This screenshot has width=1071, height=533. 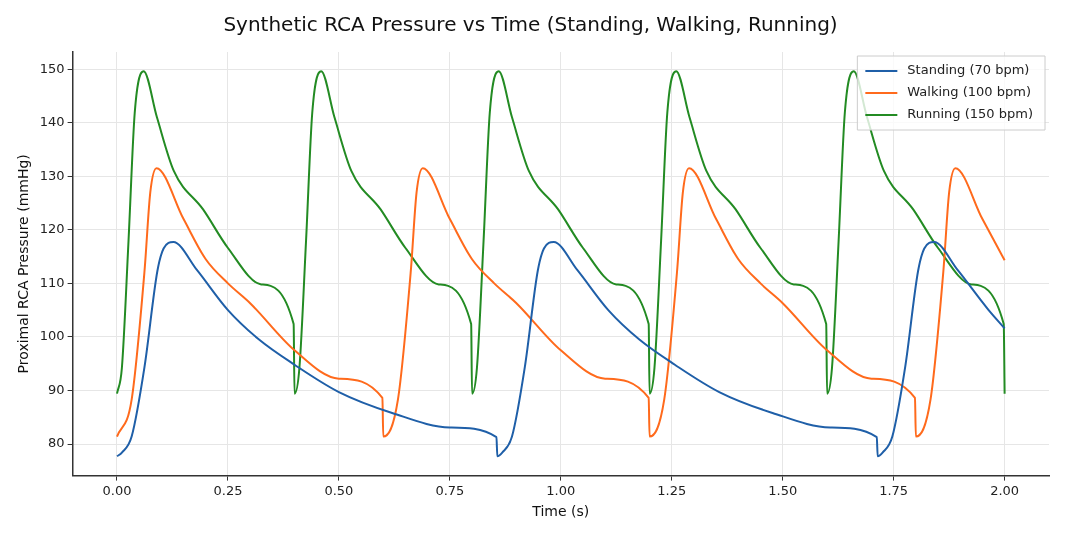 I want to click on y-tick-label: 100, so click(x=52, y=336).